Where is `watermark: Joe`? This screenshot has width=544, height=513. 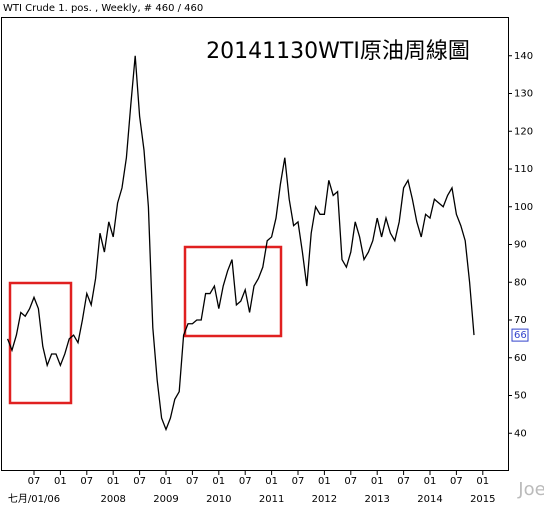 watermark: Joe is located at coordinates (530, 489).